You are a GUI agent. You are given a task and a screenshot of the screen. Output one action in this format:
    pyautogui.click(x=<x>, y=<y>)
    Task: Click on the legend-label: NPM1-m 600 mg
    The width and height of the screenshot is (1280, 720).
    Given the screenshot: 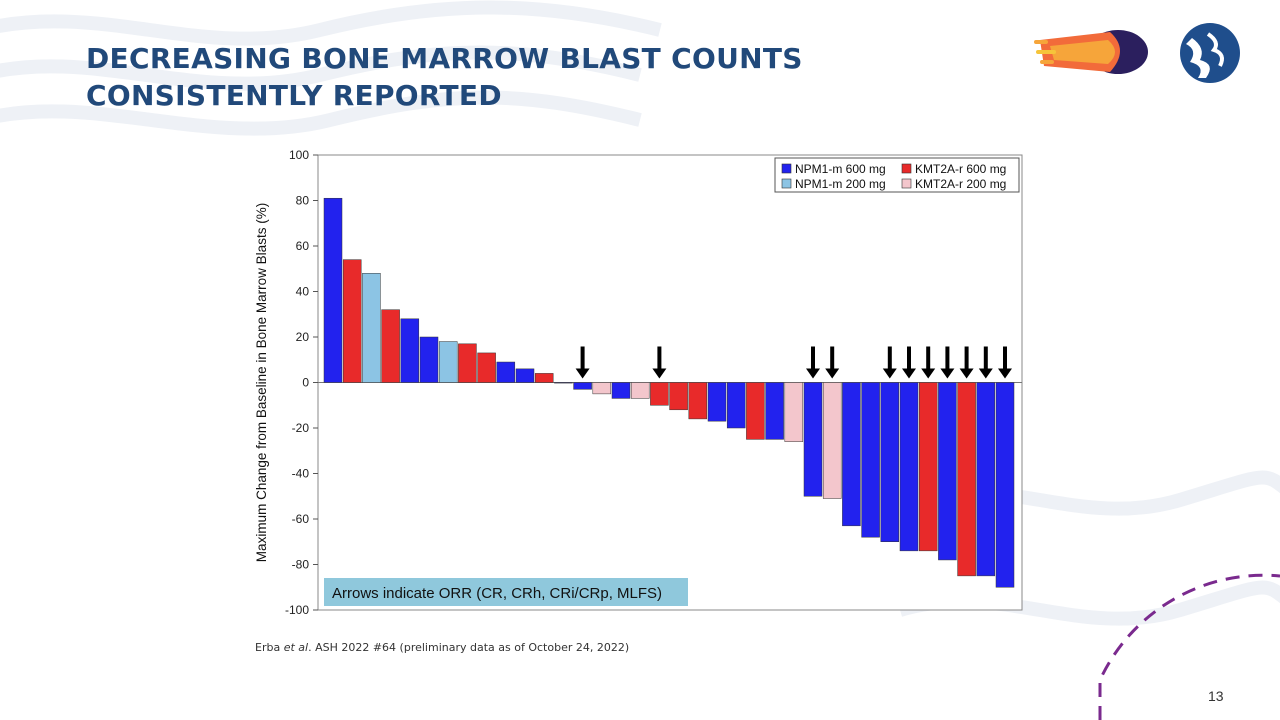 What is the action you would take?
    pyautogui.click(x=840, y=169)
    